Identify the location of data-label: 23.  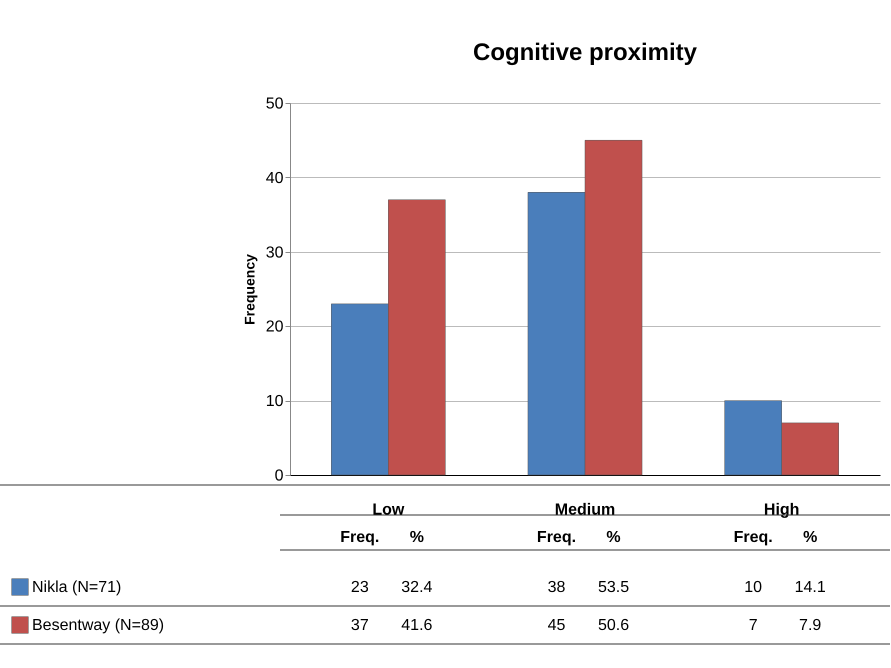
(359, 587).